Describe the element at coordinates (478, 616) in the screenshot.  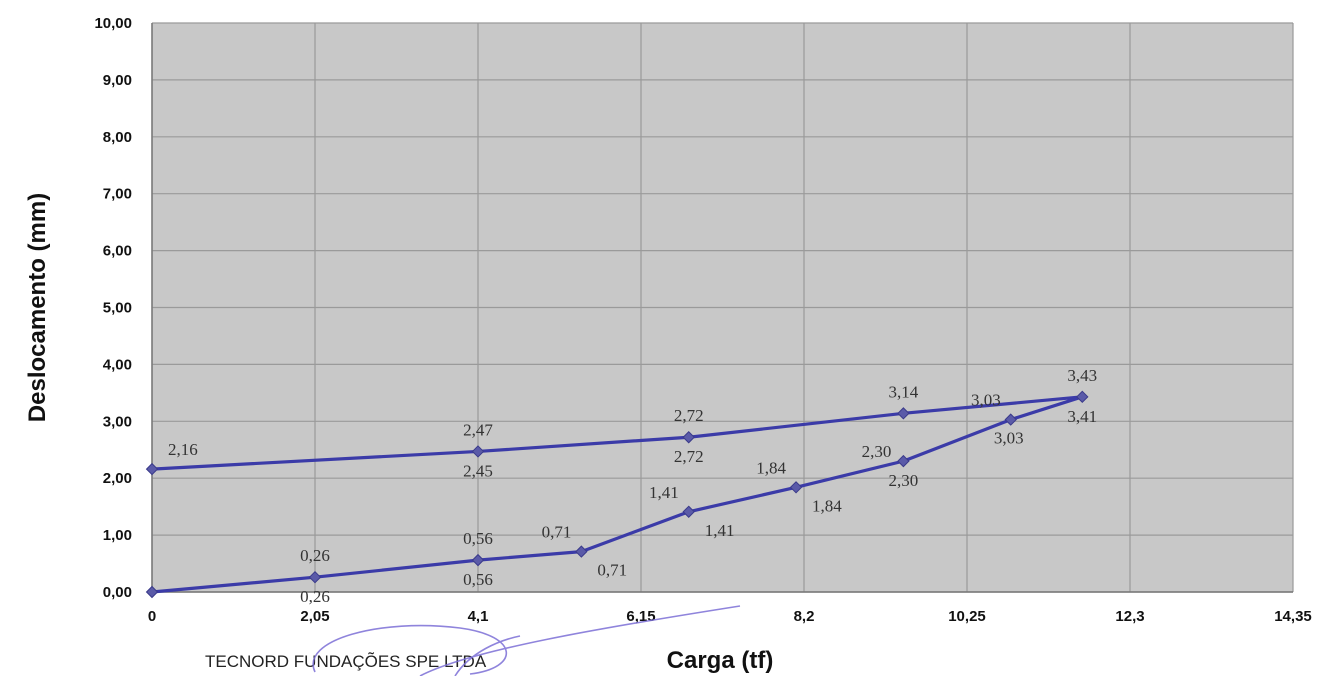
I see `x-tick-label: 4,1` at that location.